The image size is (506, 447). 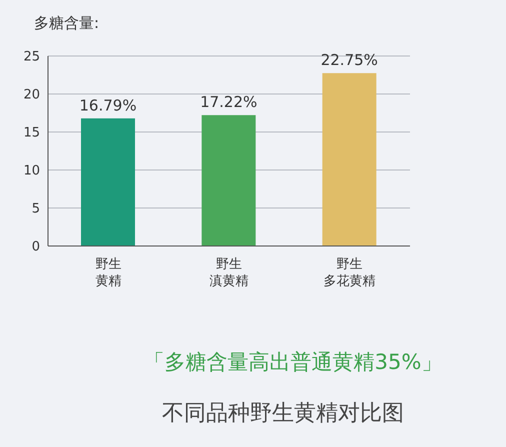 What do you see at coordinates (229, 102) in the screenshot?
I see `data-label: 17.22%` at bounding box center [229, 102].